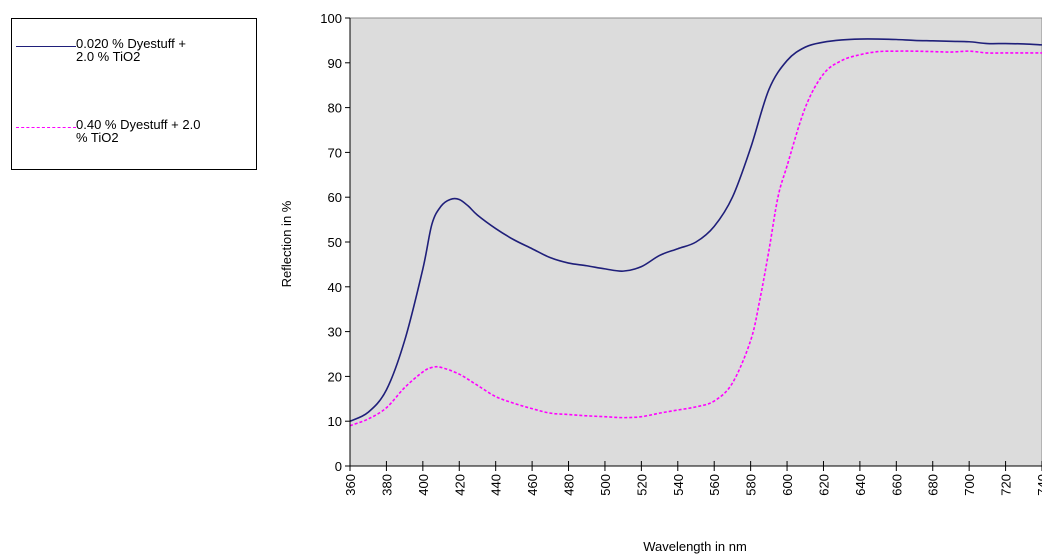 The width and height of the screenshot is (1042, 557). What do you see at coordinates (335, 197) in the screenshot?
I see `y-tick-label: 60` at bounding box center [335, 197].